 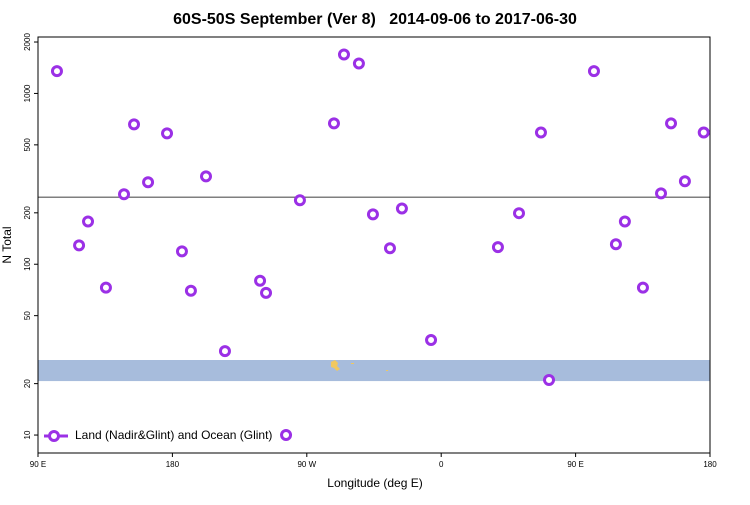 What do you see at coordinates (54, 436) in the screenshot?
I see `legend-marker` at bounding box center [54, 436].